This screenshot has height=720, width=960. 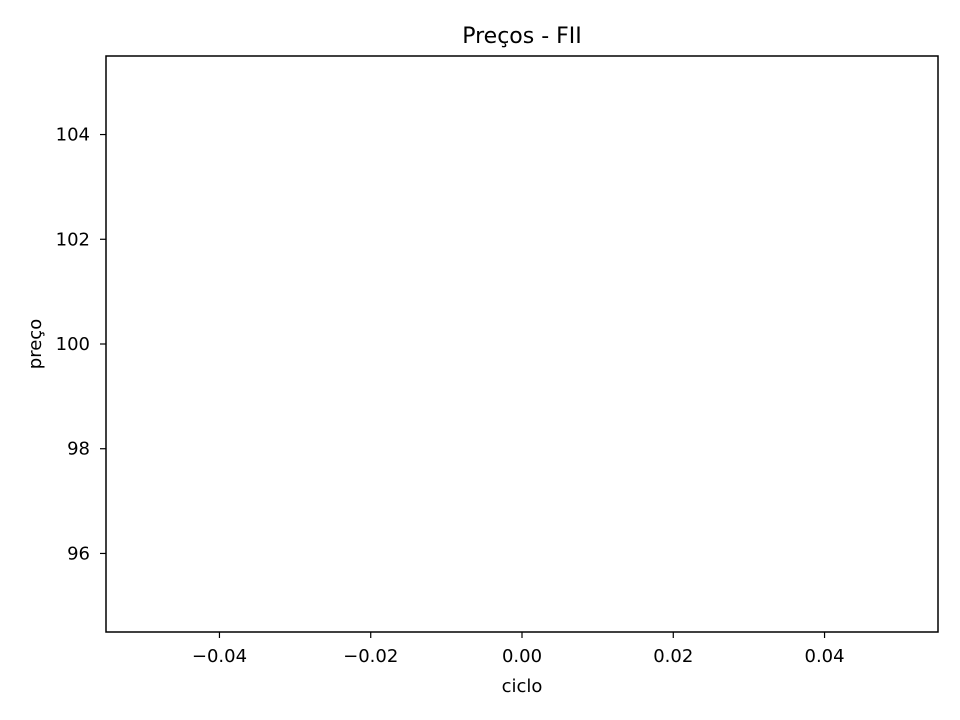 I want to click on x-tick-label: 0.00, so click(x=522, y=656).